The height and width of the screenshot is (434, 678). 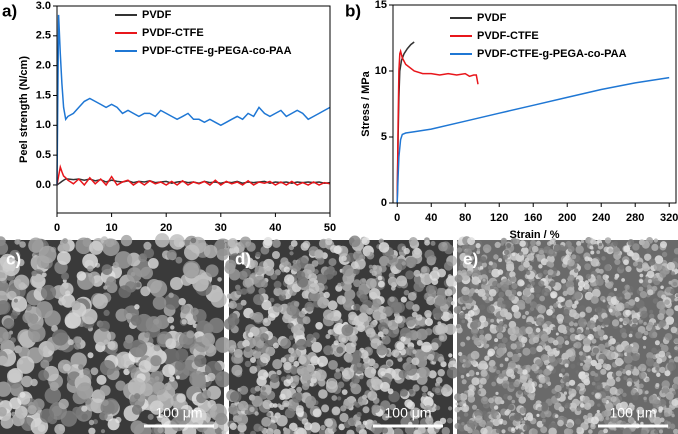 I want to click on y-tick-label: 5, so click(x=384, y=137).